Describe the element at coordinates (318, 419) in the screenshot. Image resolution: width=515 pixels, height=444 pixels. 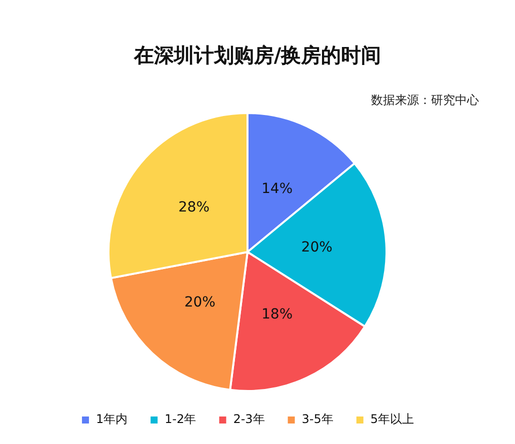
I see `legend-label: 3-5年` at that location.